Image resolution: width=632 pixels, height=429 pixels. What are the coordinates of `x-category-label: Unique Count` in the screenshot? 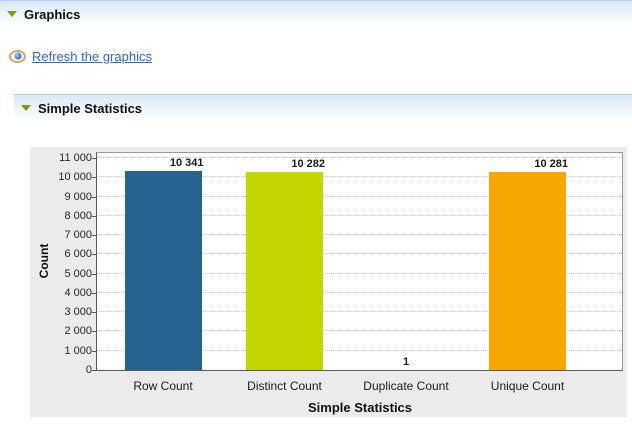 It's located at (527, 386).